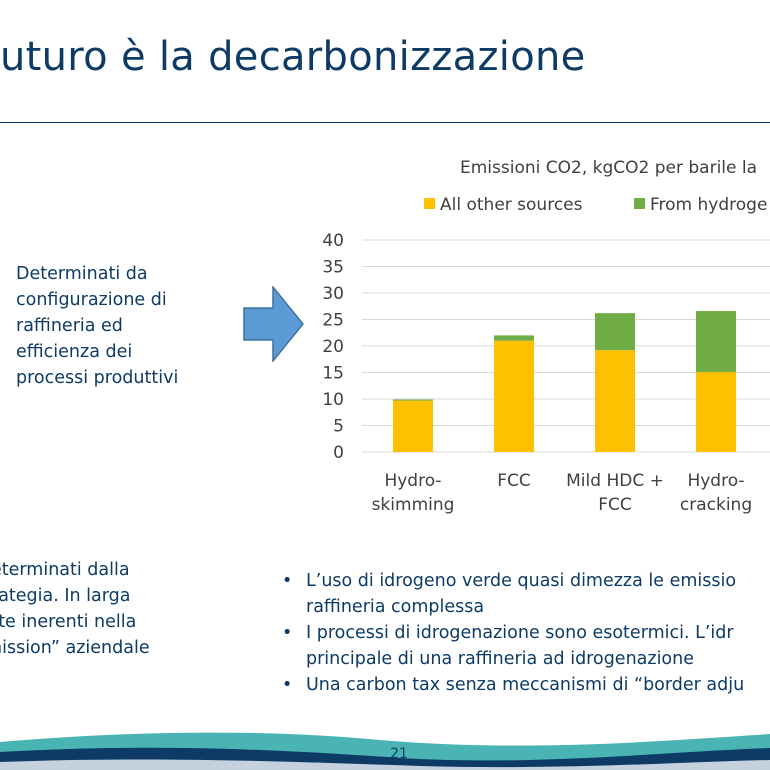  What do you see at coordinates (333, 321) in the screenshot?
I see `y-tick-label: 25` at bounding box center [333, 321].